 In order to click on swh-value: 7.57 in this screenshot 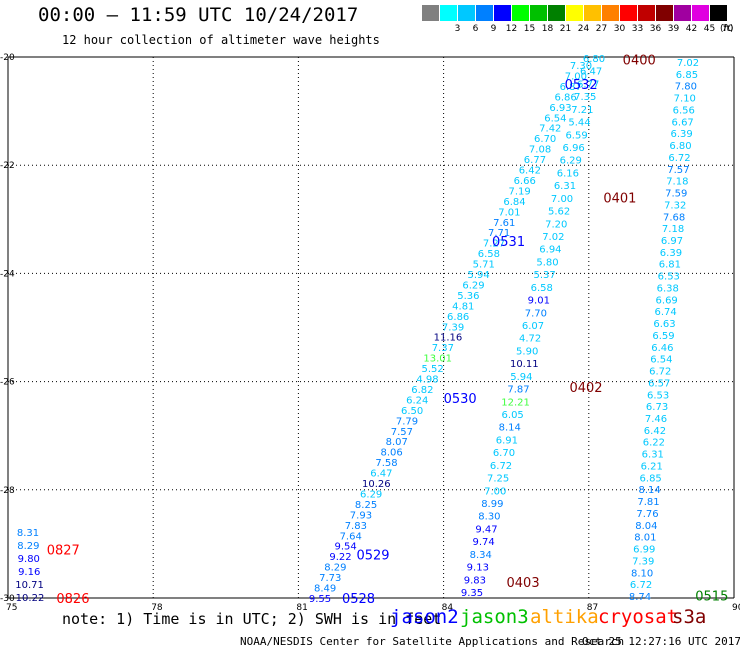, I will do `click(402, 432)`.